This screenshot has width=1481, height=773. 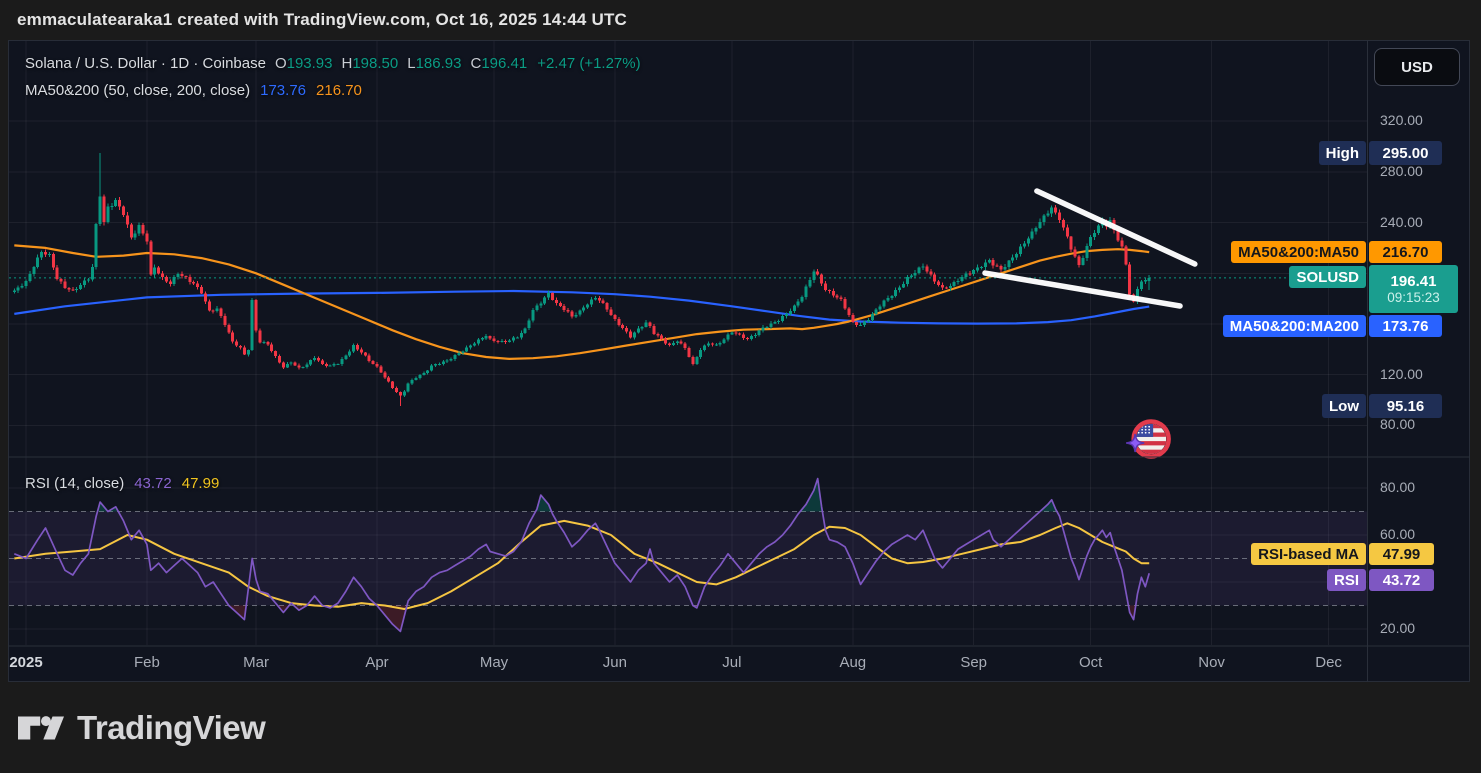 I want to click on rsi-legend-row: RSI (14, close) 43.72 47.99, so click(x=122, y=483).